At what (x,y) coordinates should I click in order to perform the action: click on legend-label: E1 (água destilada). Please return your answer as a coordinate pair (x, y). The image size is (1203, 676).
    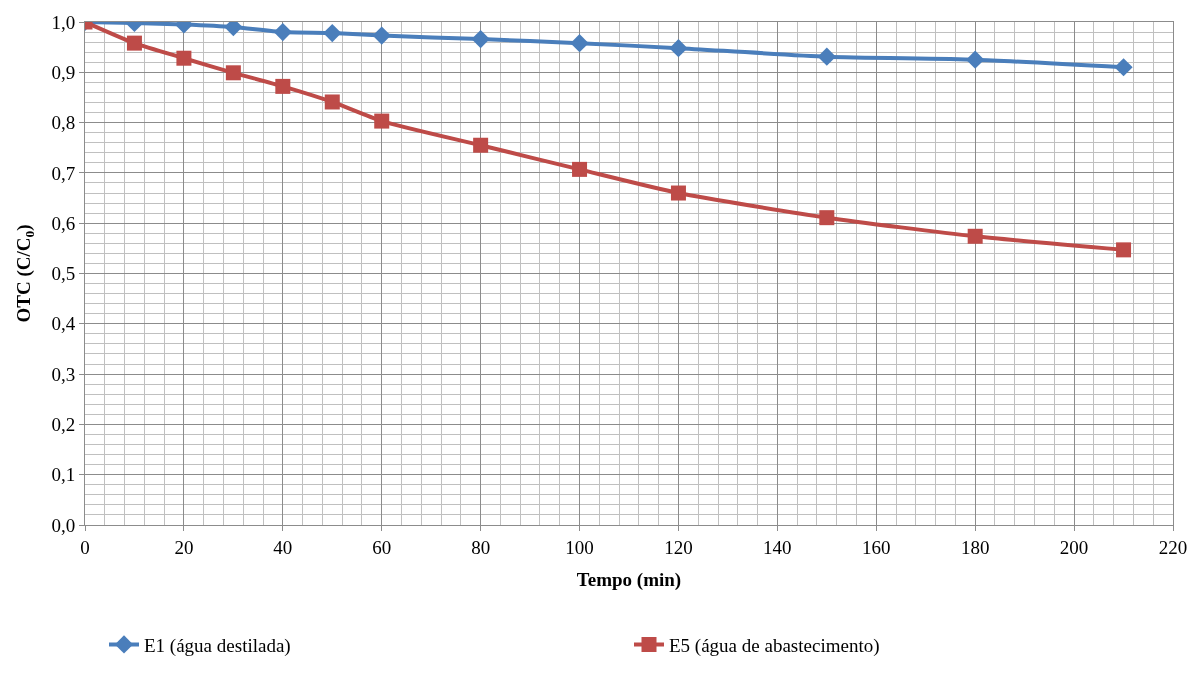
    Looking at the image, I should click on (217, 645).